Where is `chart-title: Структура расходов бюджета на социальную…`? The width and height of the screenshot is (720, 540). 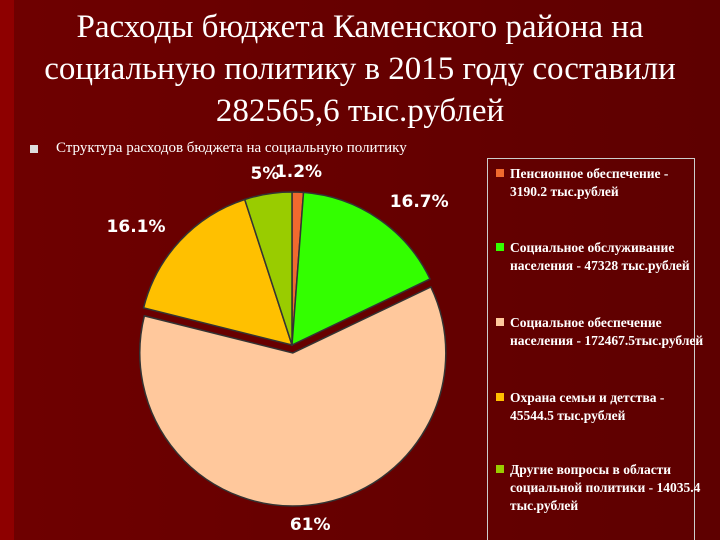
chart-title: Структура расходов бюджета на социальную… is located at coordinates (231, 148).